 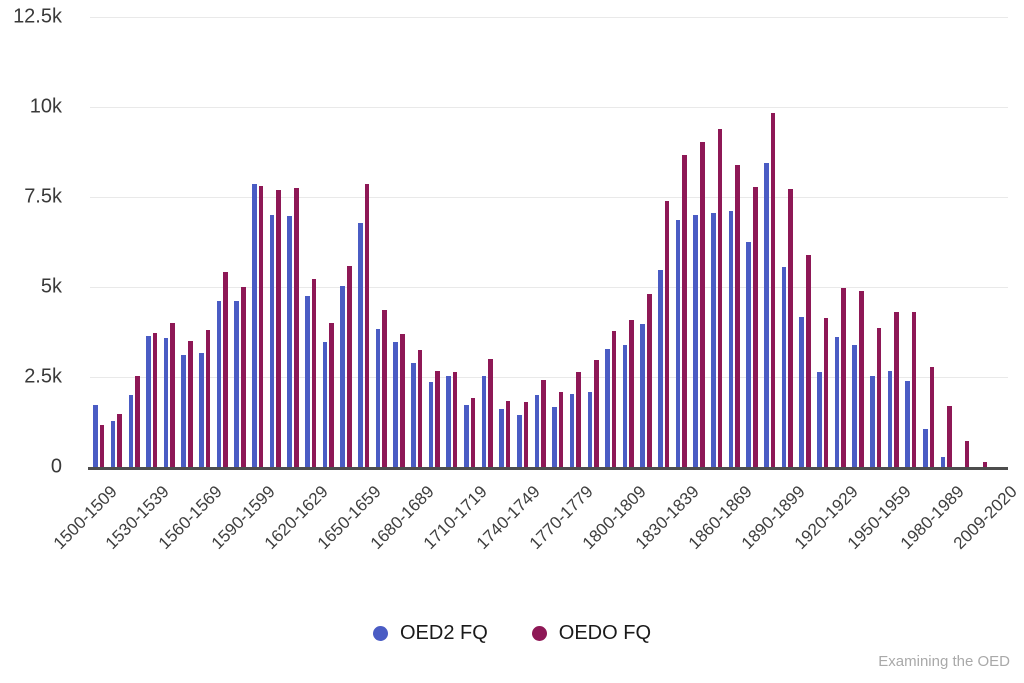 What do you see at coordinates (591, 633) in the screenshot?
I see `legend-item-oedo: OEDO FQ` at bounding box center [591, 633].